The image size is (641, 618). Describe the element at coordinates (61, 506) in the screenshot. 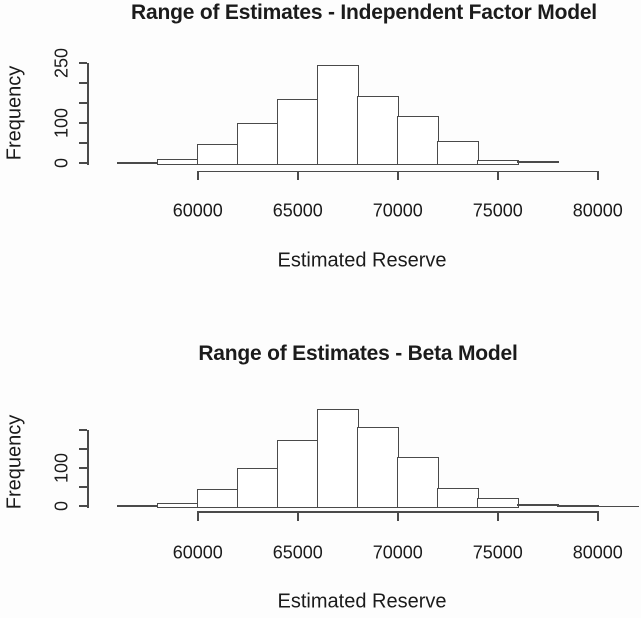

I see `y-tick-label: 0` at that location.